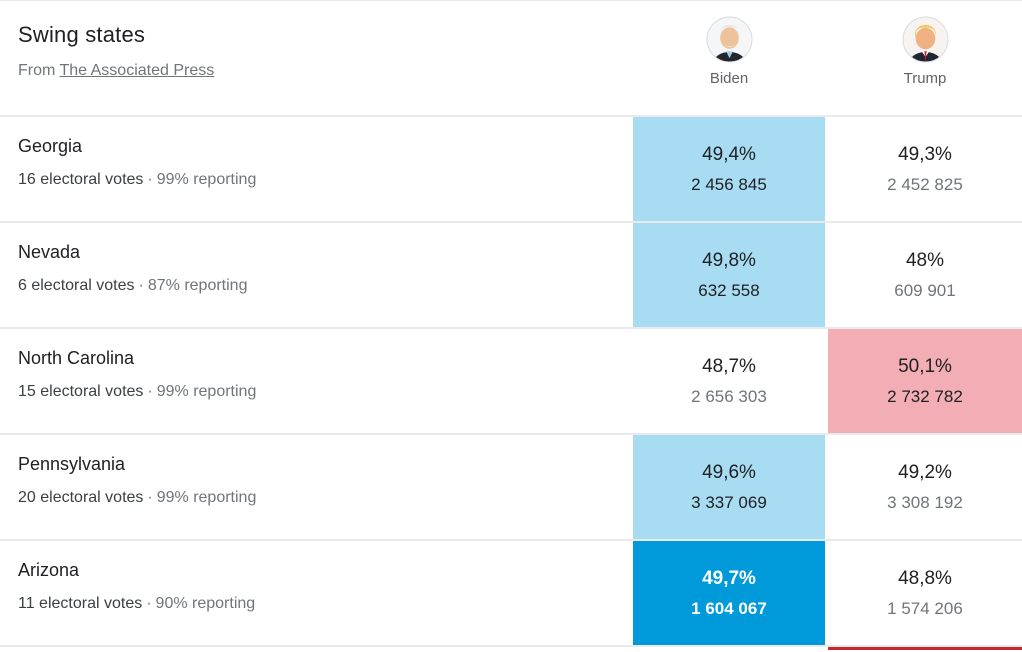  Describe the element at coordinates (925, 154) in the screenshot. I see `trump-percent: 49,3%` at that location.